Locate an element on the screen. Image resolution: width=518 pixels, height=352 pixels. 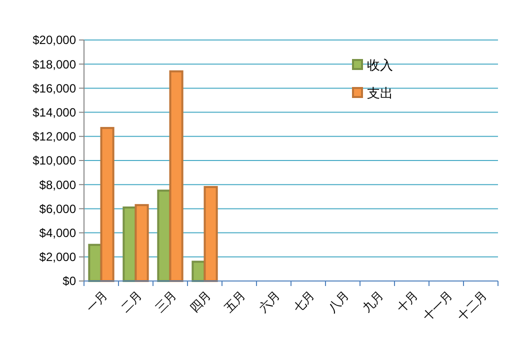
x-tick-label: 十月 is located at coordinates (407, 302).